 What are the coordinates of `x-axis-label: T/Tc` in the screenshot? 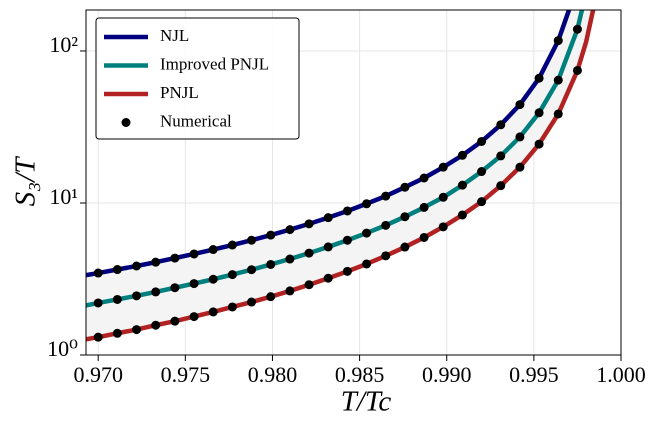 It's located at (366, 402).